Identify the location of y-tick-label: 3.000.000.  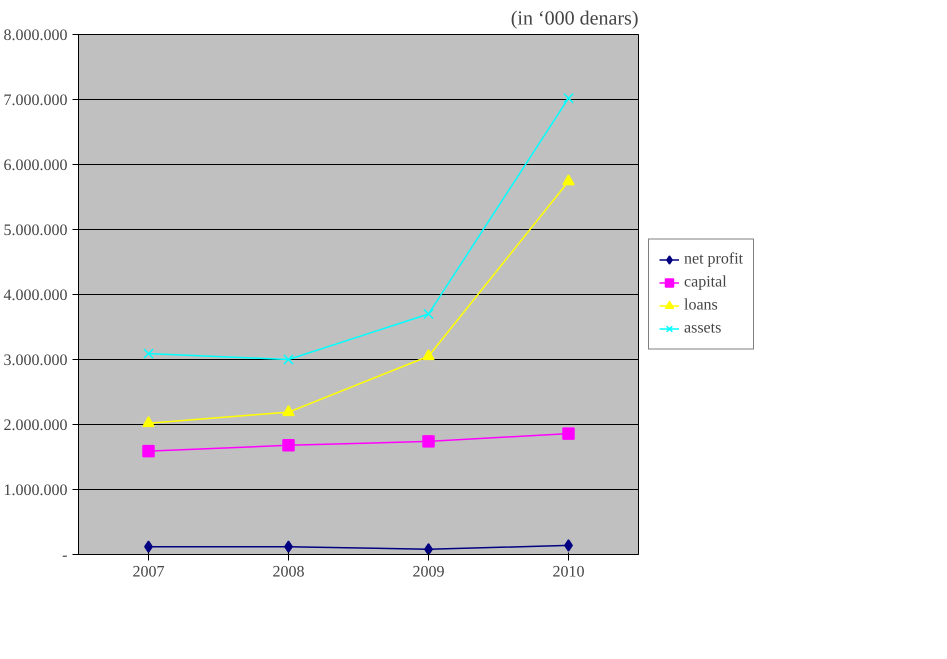
(36, 360).